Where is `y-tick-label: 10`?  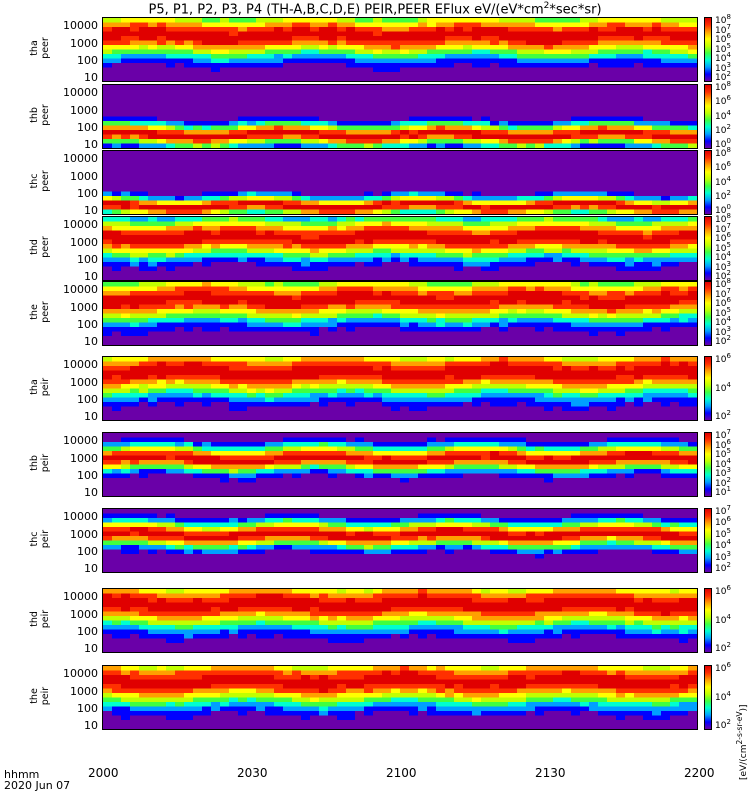
y-tick-label: 10 is located at coordinates (91, 211).